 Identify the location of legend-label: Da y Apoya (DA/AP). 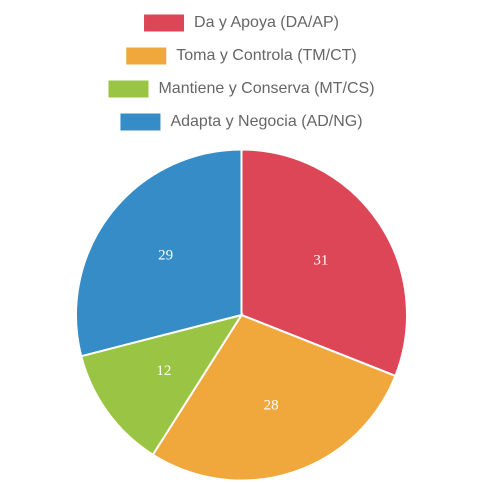
(266, 22).